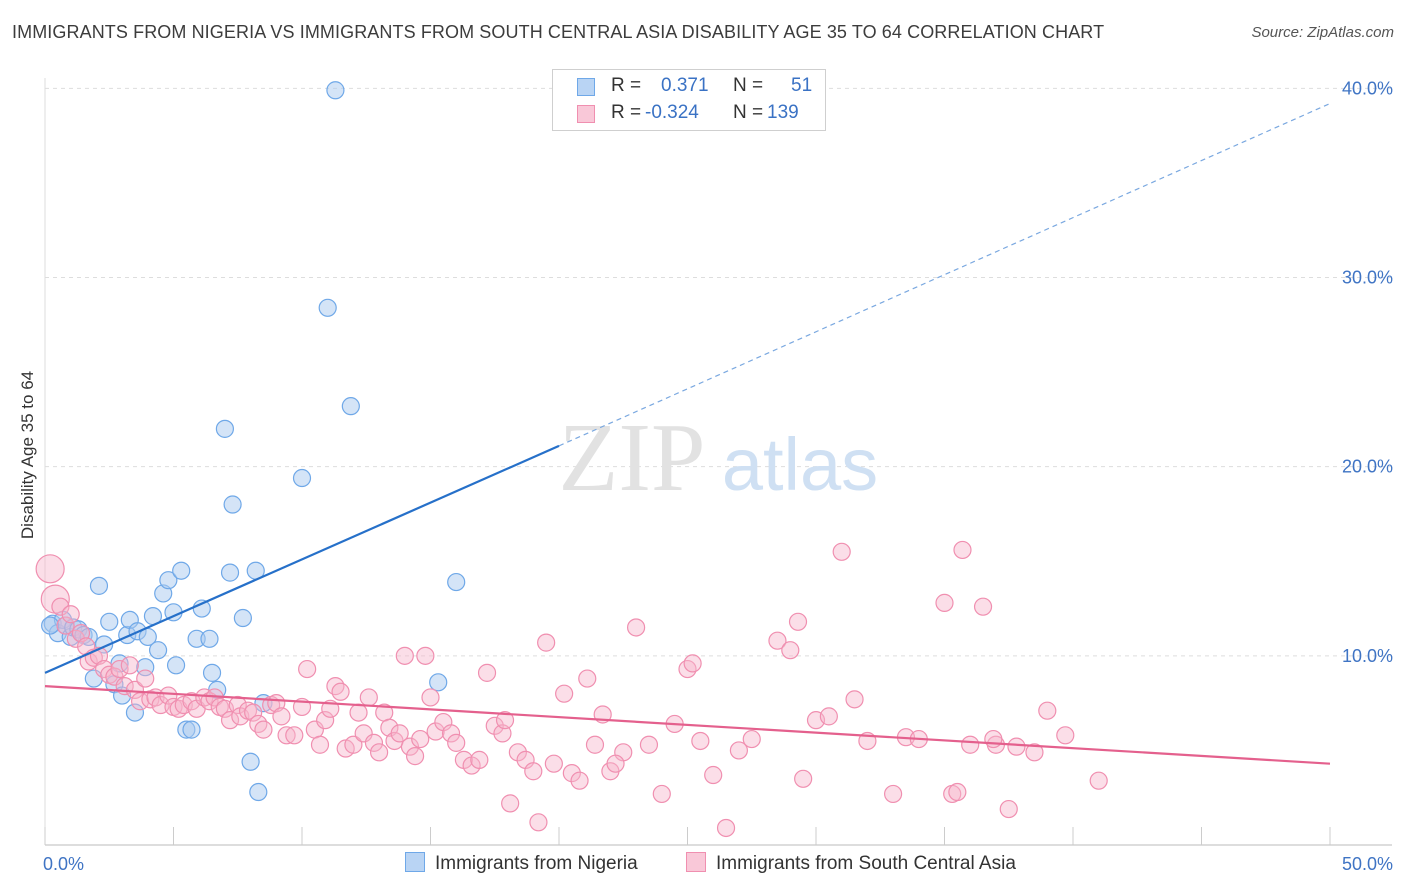 The height and width of the screenshot is (892, 1406). What do you see at coordinates (415, 862) in the screenshot?
I see `legend-swatch-blue` at bounding box center [415, 862].